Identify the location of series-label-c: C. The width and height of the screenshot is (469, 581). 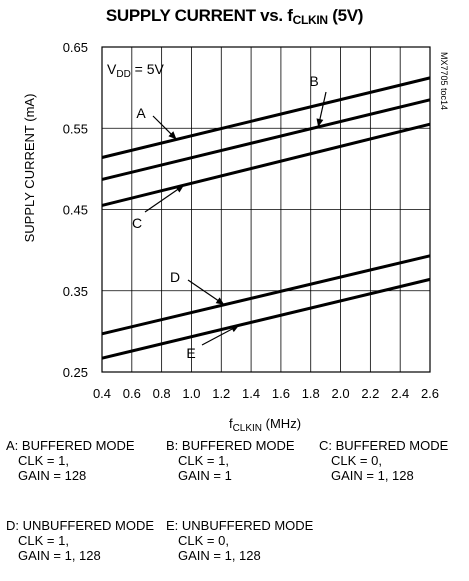
(137, 223).